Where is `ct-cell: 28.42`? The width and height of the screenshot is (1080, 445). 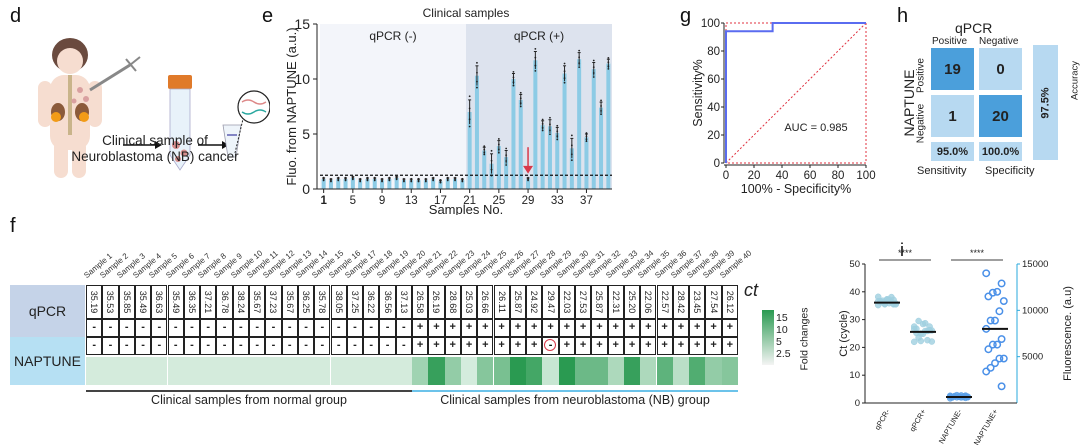 ct-cell: 28.42 is located at coordinates (681, 302).